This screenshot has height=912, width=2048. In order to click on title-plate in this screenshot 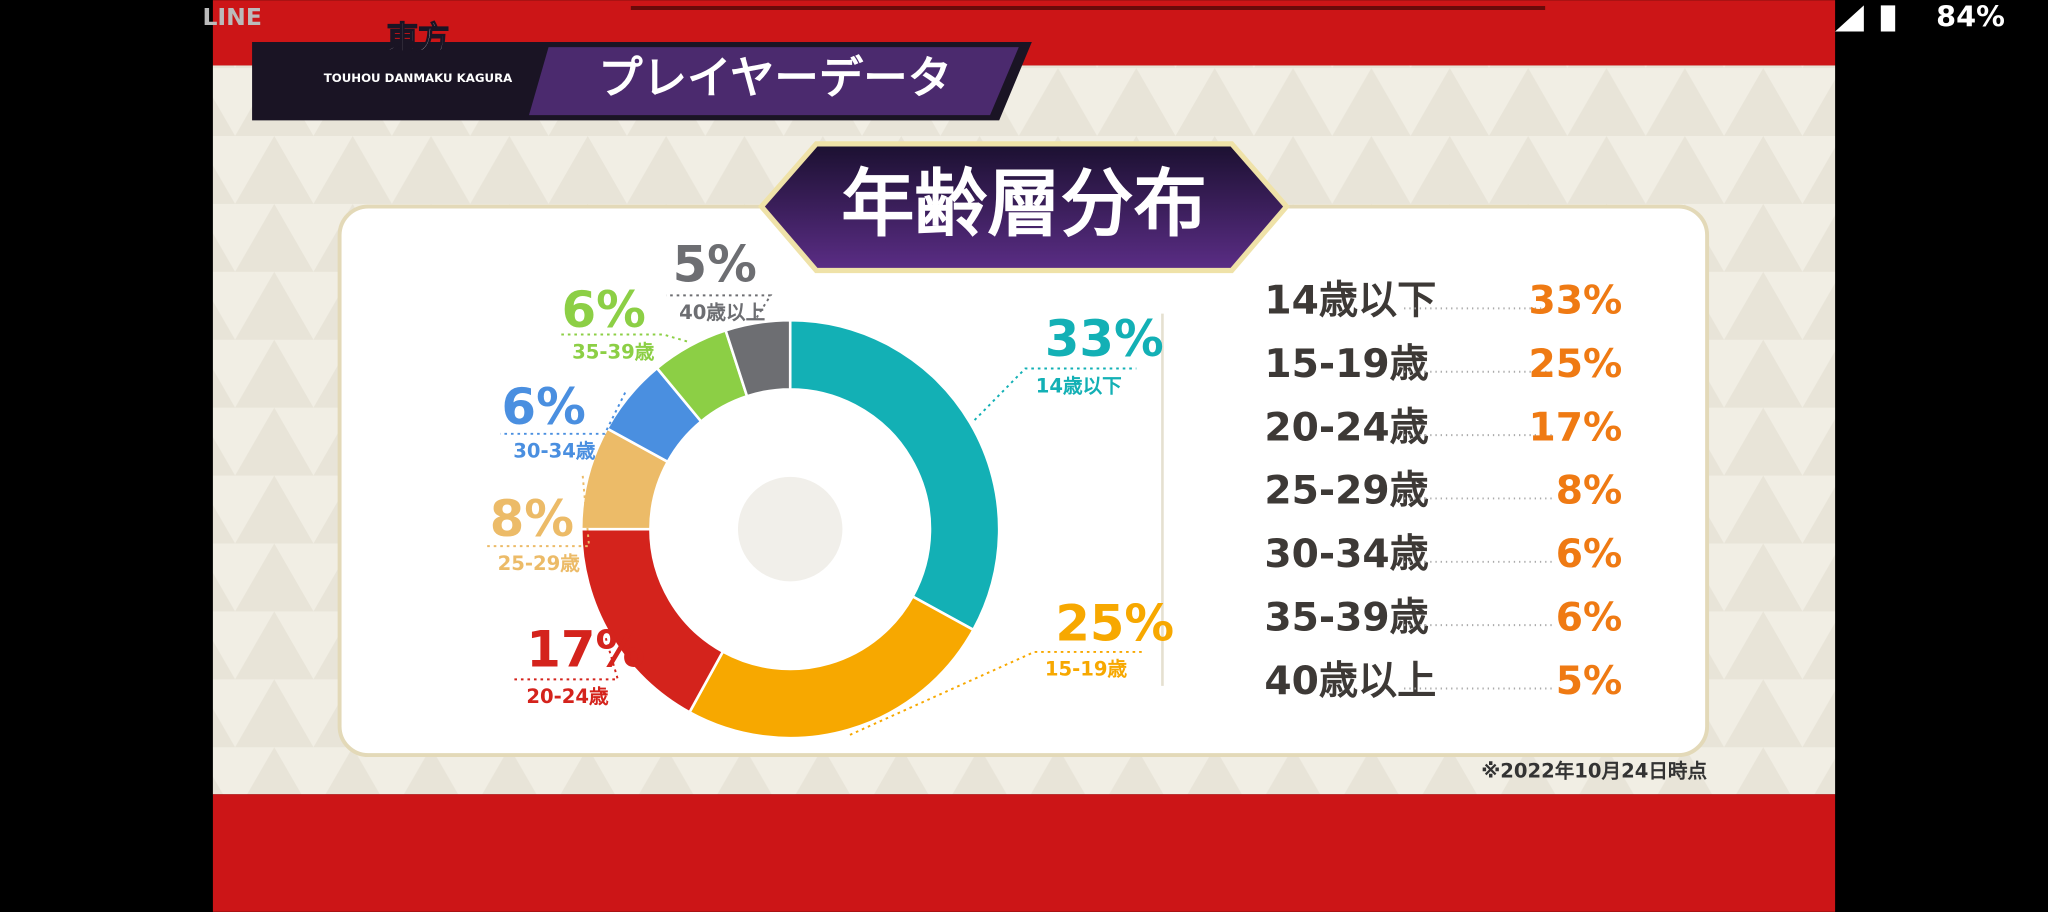, I will do `click(1024, 207)`.